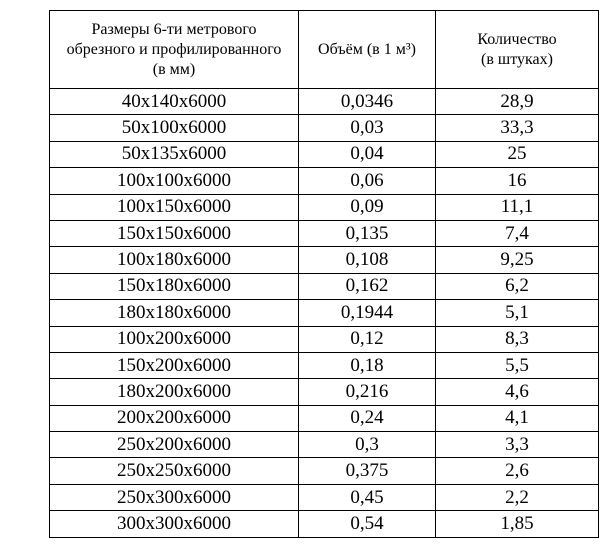 This screenshot has height=552, width=616. I want to click on table-row: 250х200х6000 0,3 3,3, so click(324, 445).